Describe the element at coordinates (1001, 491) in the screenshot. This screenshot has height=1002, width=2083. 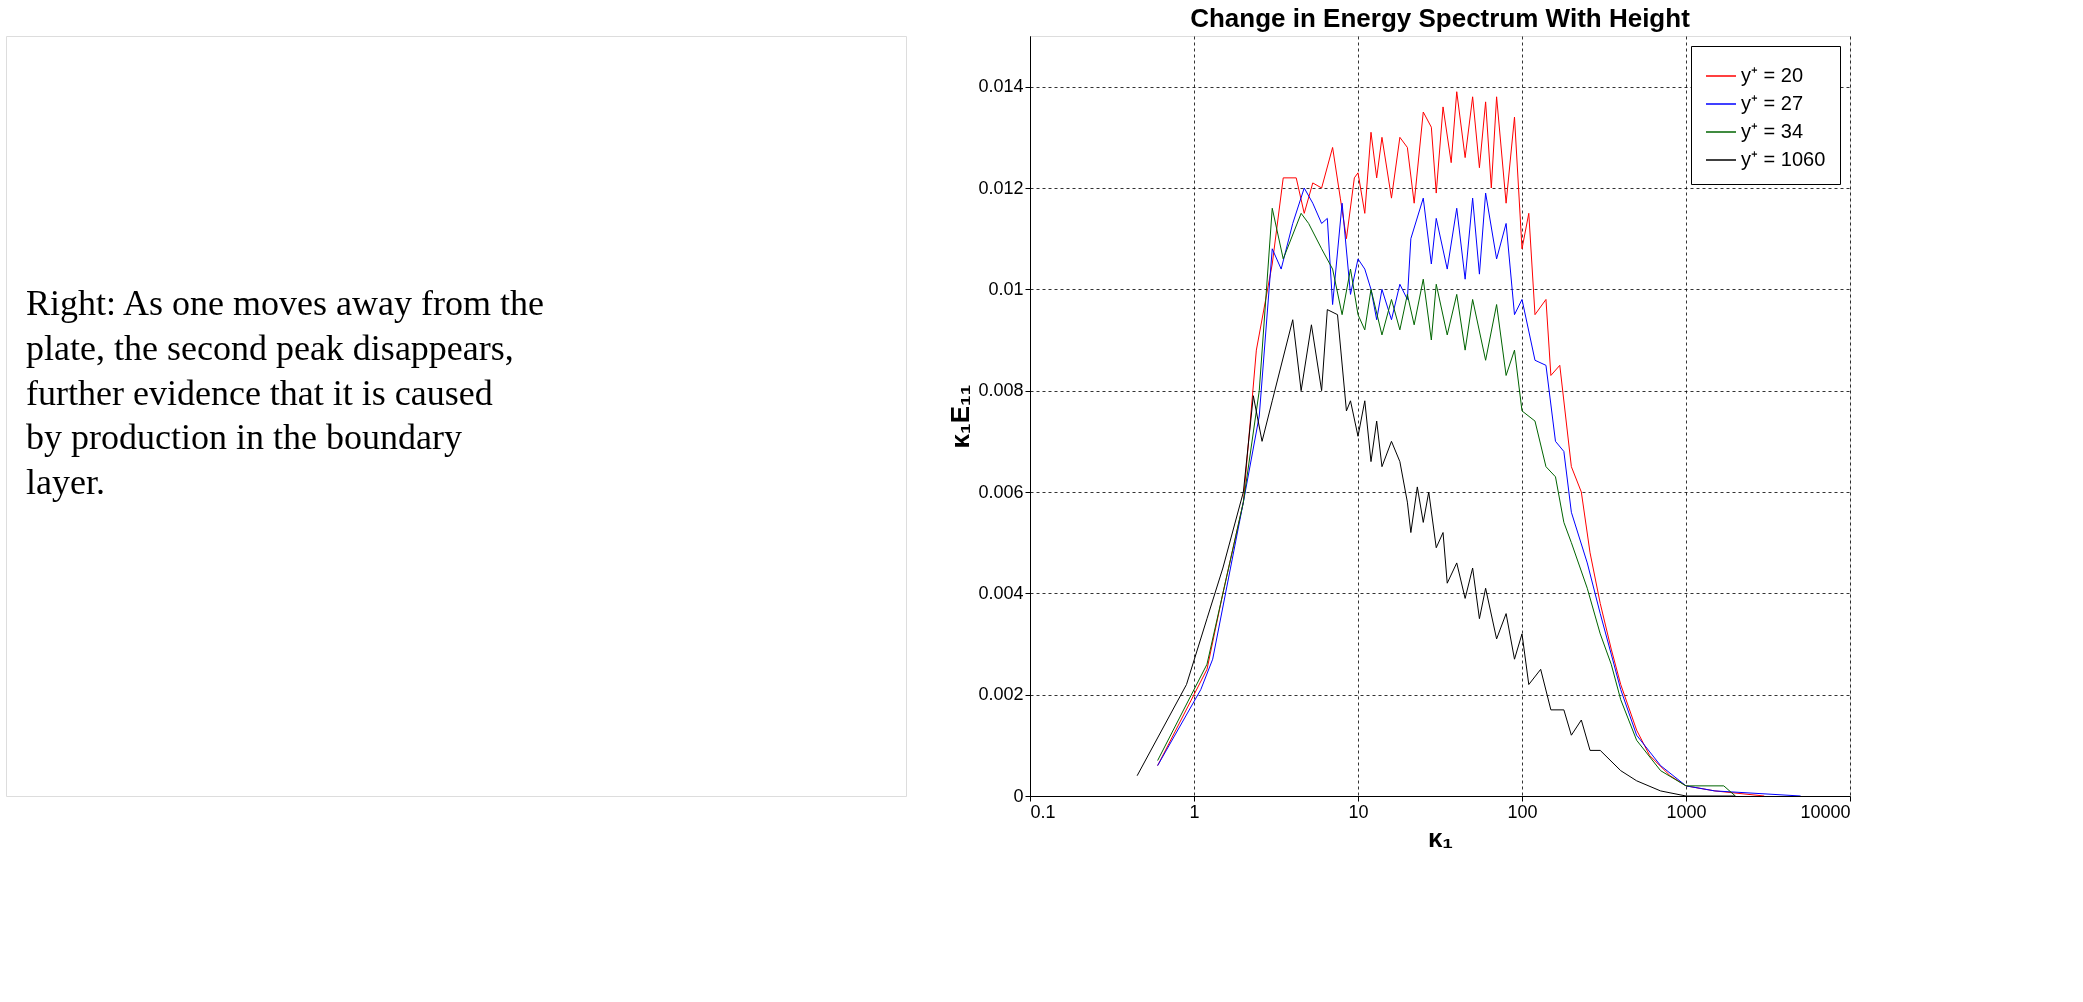
I see `y-tick-label: 0.006` at that location.